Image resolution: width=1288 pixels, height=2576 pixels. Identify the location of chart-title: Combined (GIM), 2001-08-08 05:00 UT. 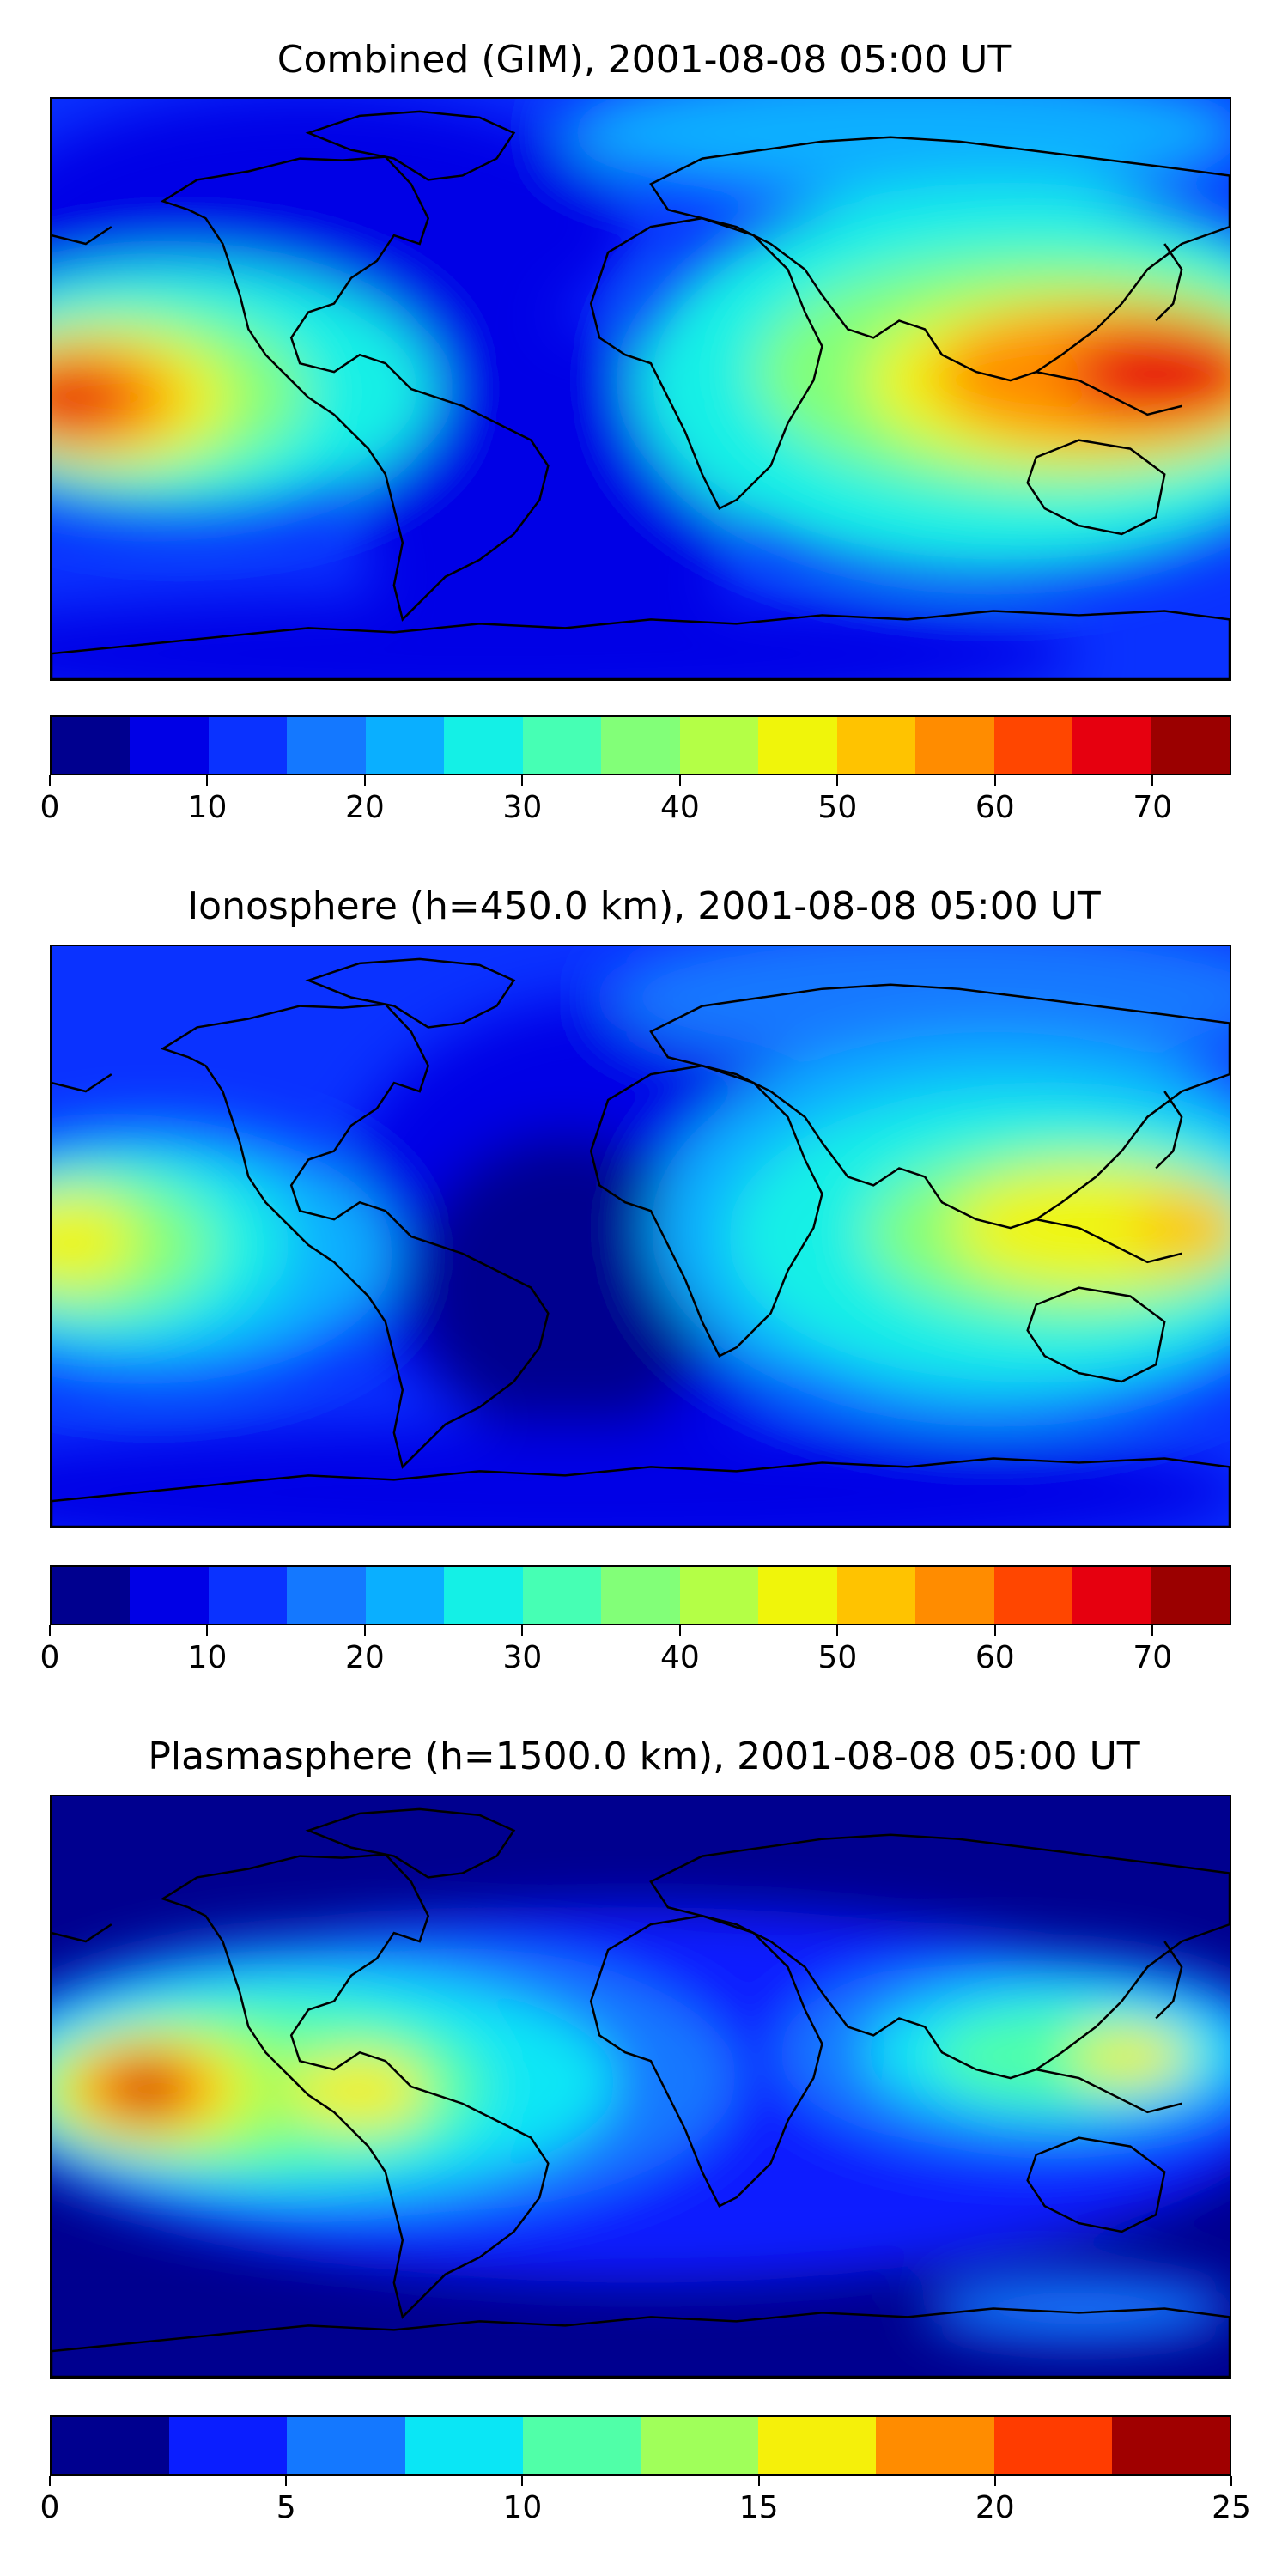
(644, 60).